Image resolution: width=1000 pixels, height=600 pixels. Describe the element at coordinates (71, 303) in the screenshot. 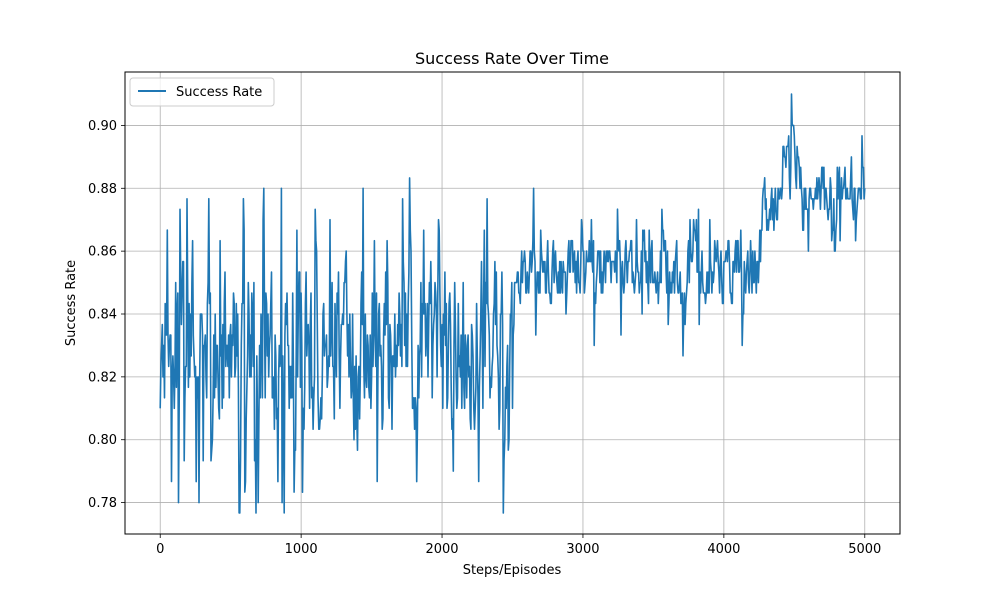

I see `y-axis-label: Success Rate` at that location.